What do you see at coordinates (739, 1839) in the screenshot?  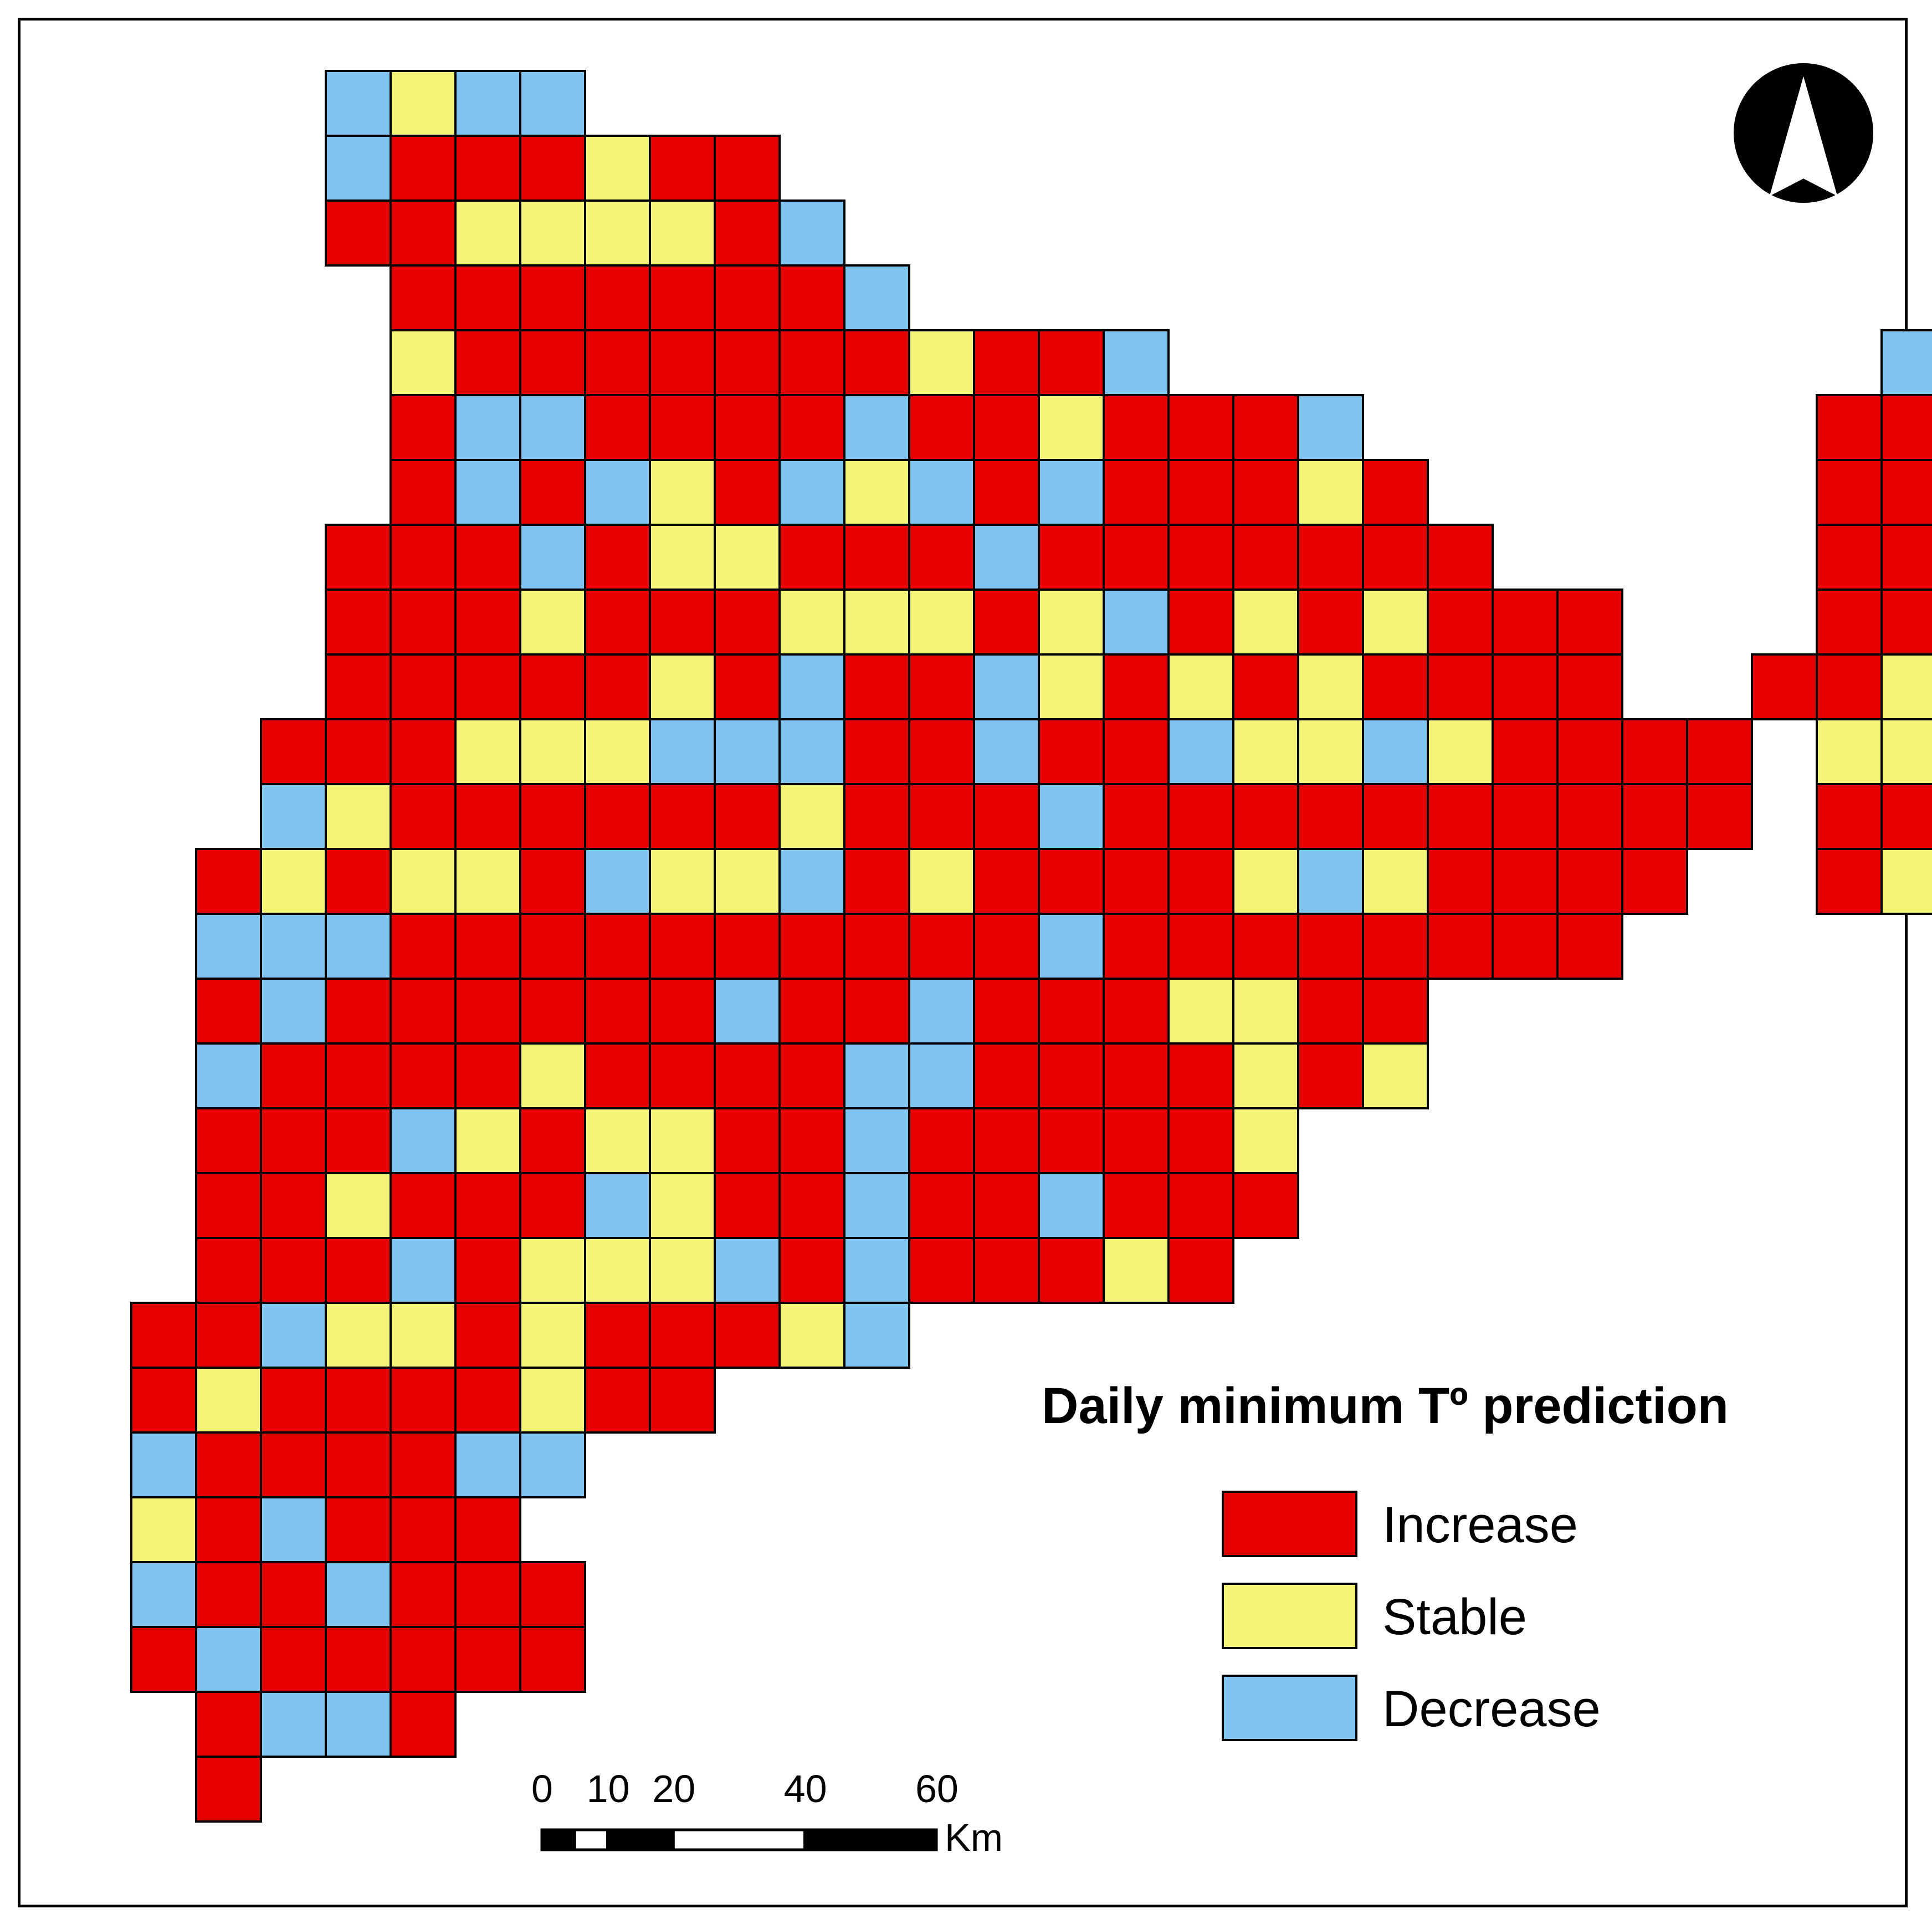 I see `scale-bar` at bounding box center [739, 1839].